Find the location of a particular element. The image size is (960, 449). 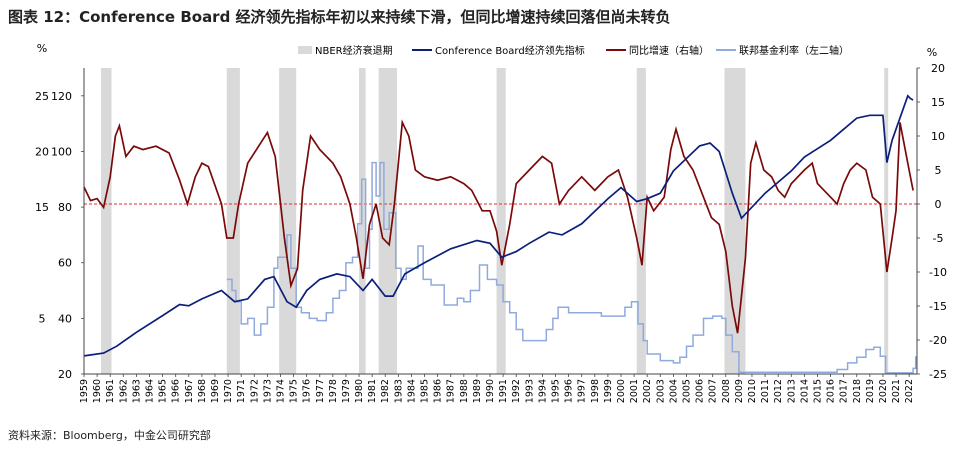

x-tick-label: 2014 is located at coordinates (804, 391).